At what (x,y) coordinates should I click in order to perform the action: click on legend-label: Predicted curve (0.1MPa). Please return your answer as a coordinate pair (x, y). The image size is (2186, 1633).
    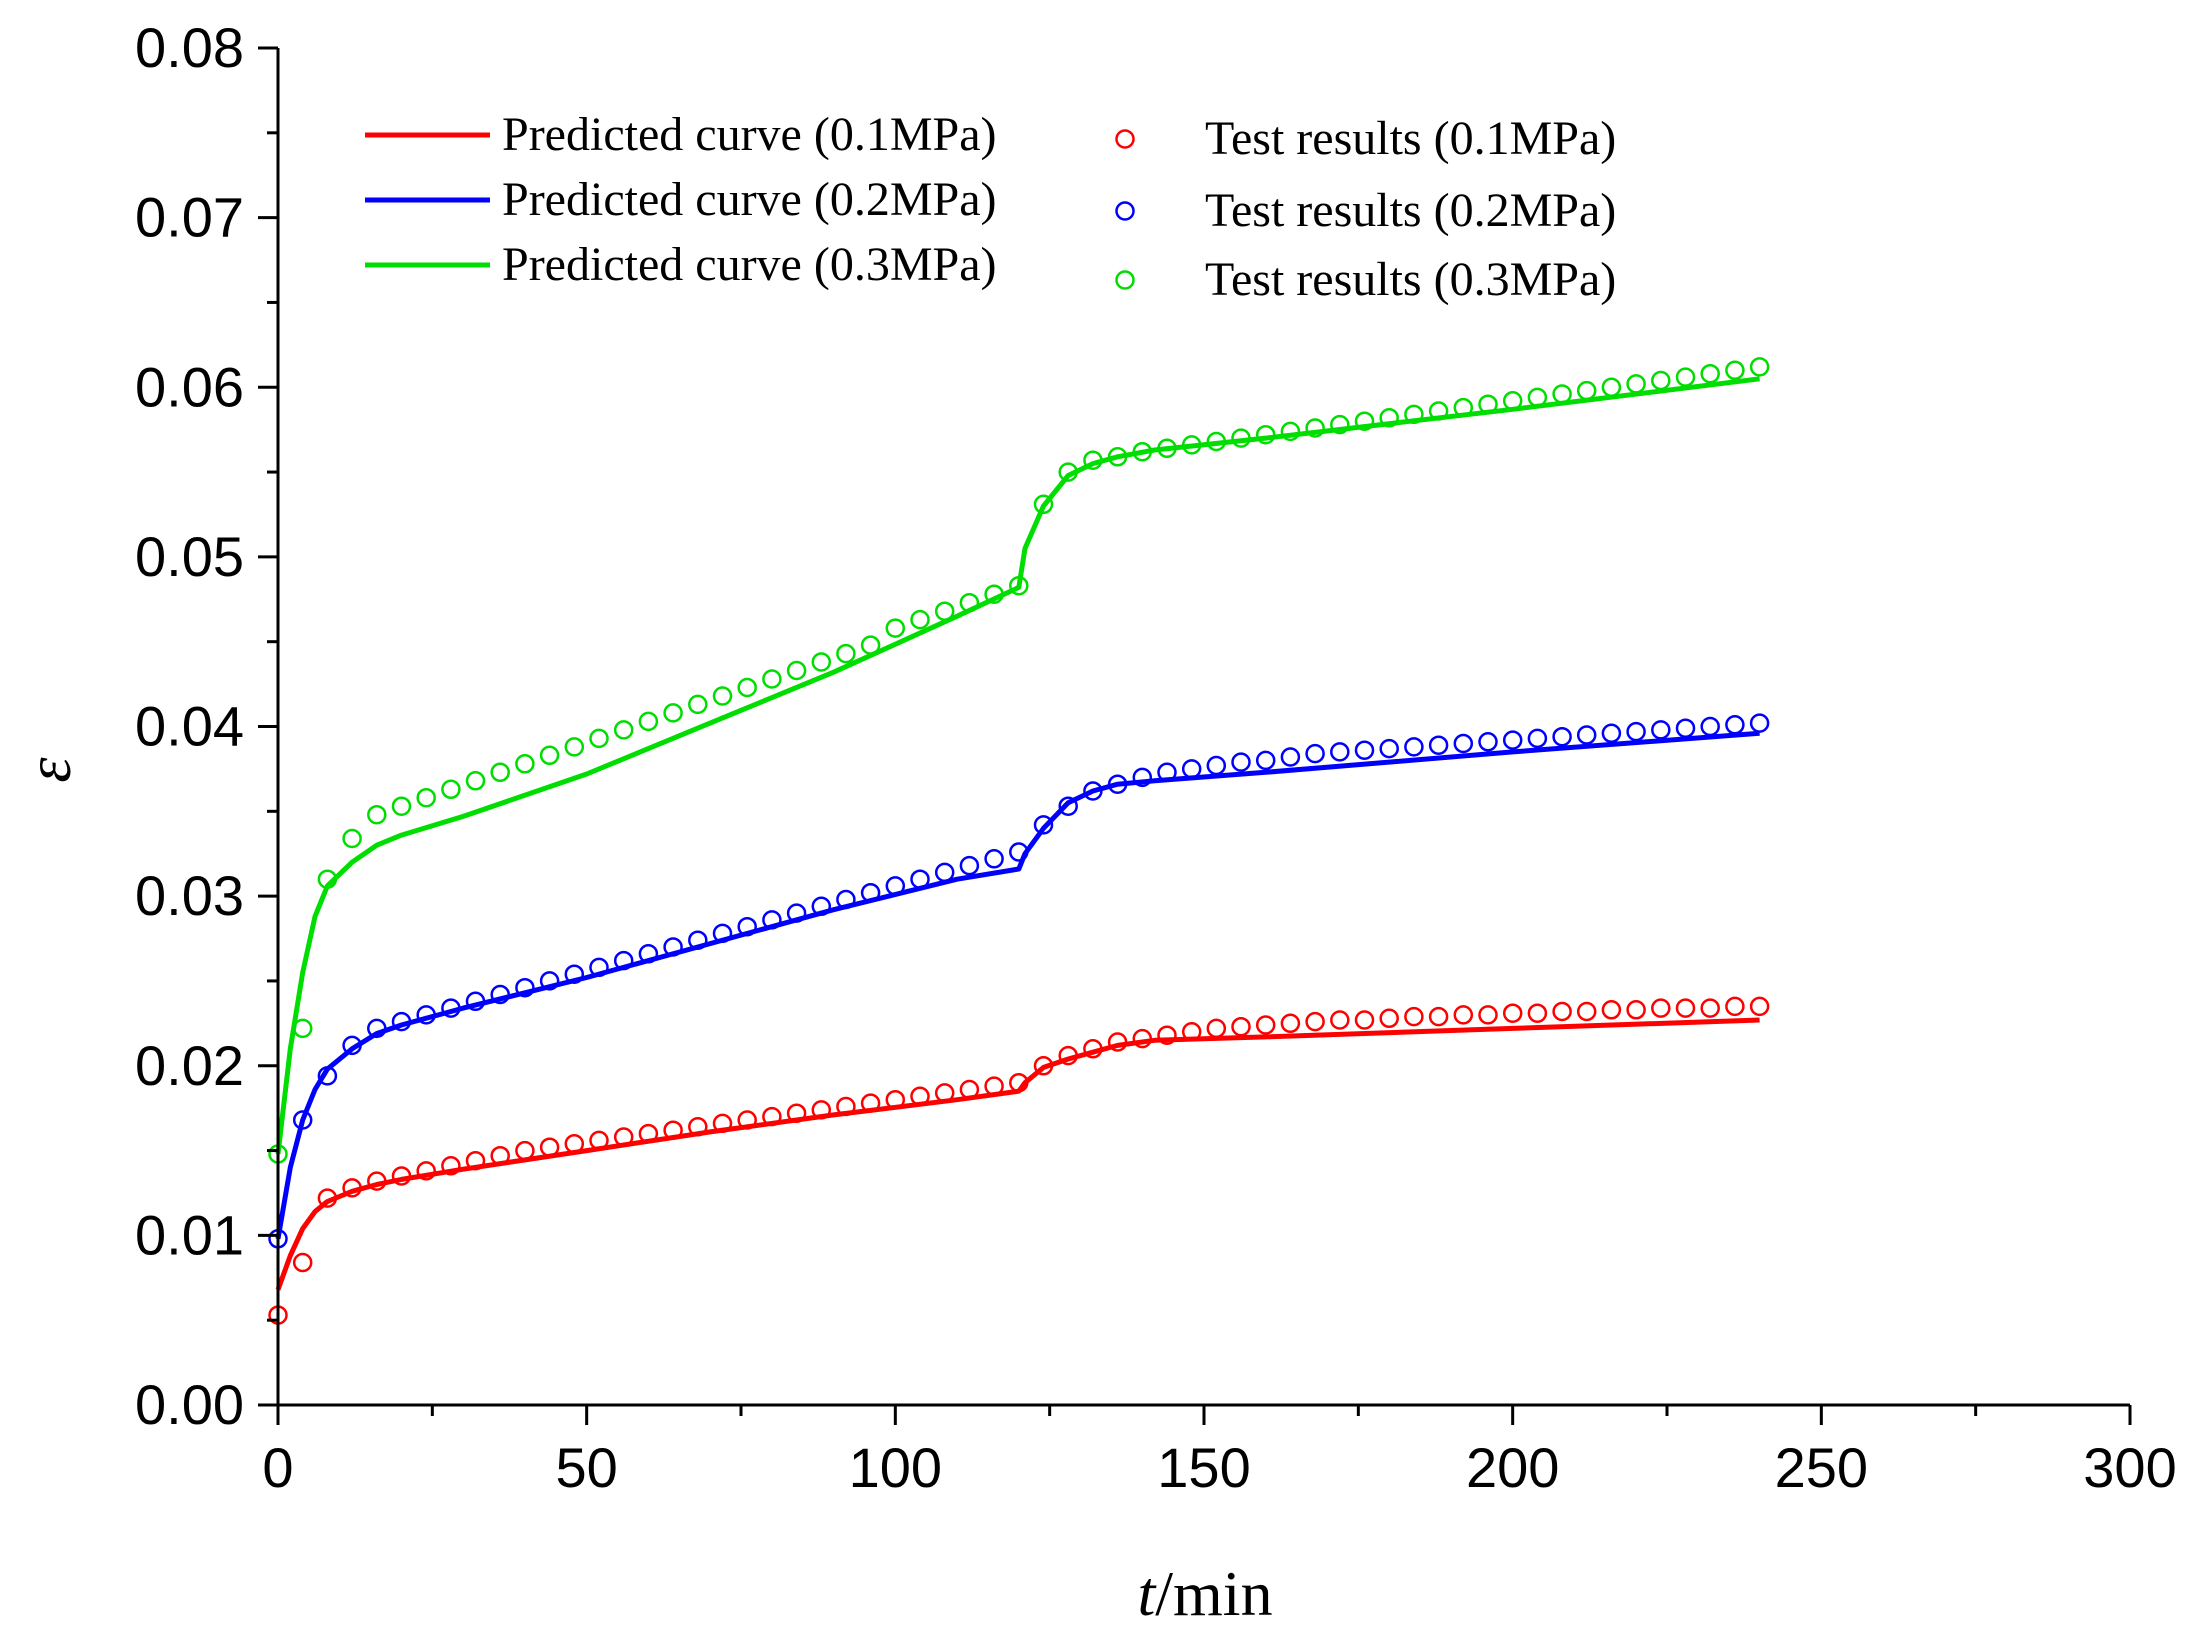
    Looking at the image, I should click on (749, 134).